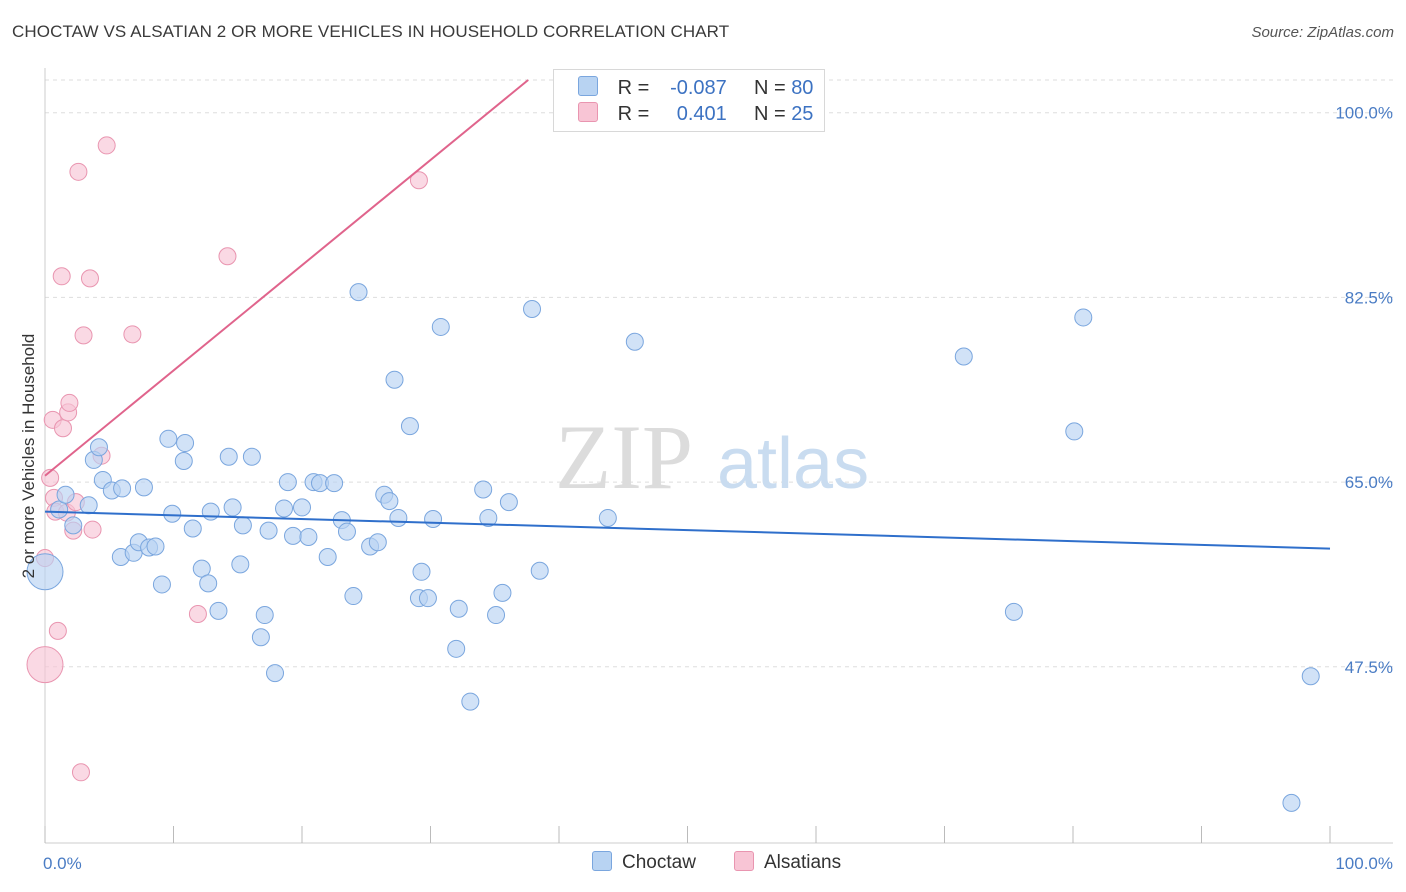 This screenshot has height=892, width=1406. What do you see at coordinates (802, 114) in the screenshot?
I see `legend-n-value: 25` at bounding box center [802, 114].